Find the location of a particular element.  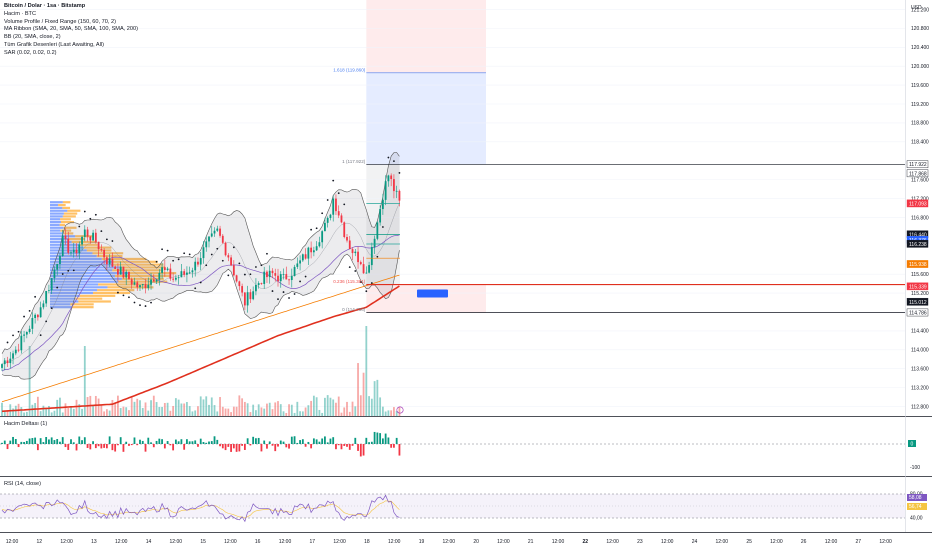

time-tick: 15 is located at coordinates (203, 542).